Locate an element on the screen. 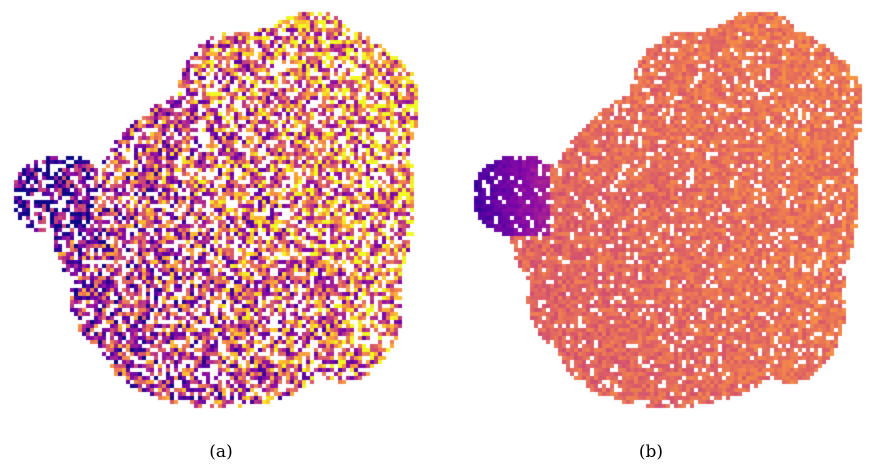 This screenshot has width=878, height=468. caption-a: (a) is located at coordinates (221, 452).